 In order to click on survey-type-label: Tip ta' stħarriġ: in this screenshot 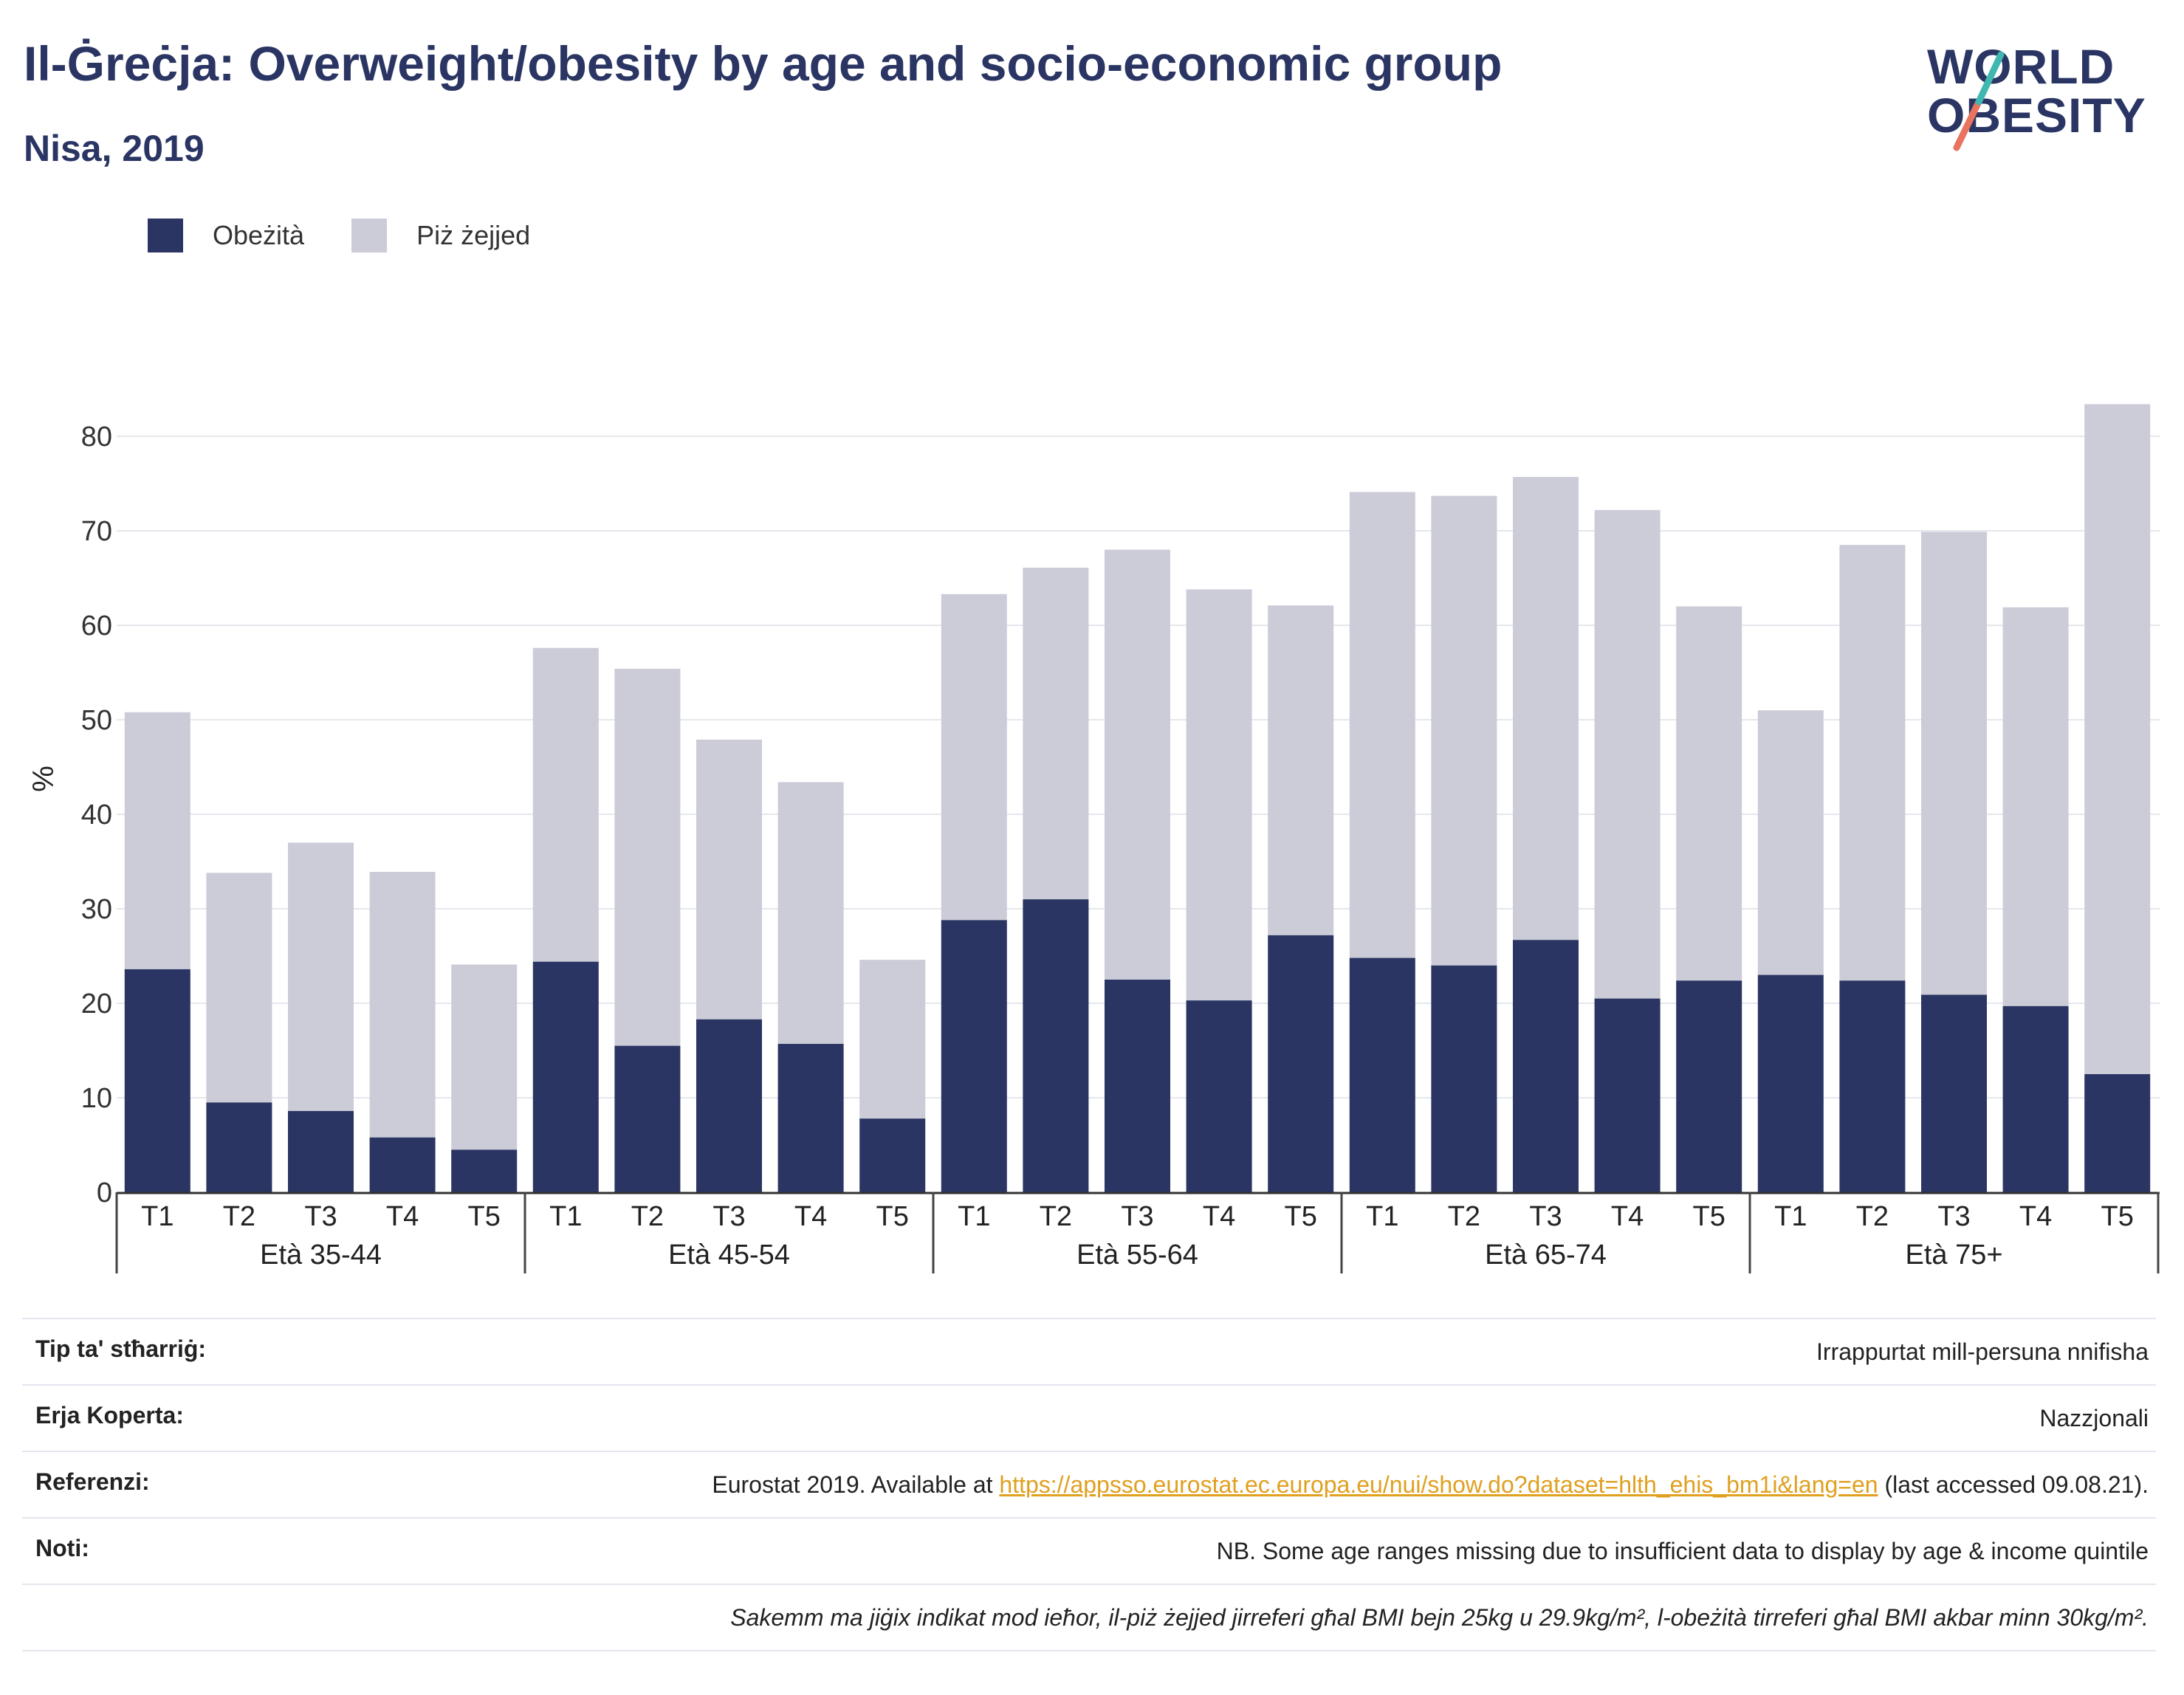, I will do `click(190, 1351)`.